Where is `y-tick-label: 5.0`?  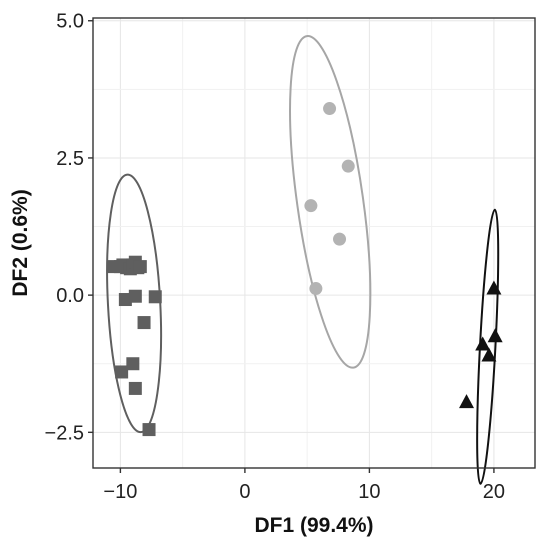
y-tick-label: 5.0 is located at coordinates (70, 22).